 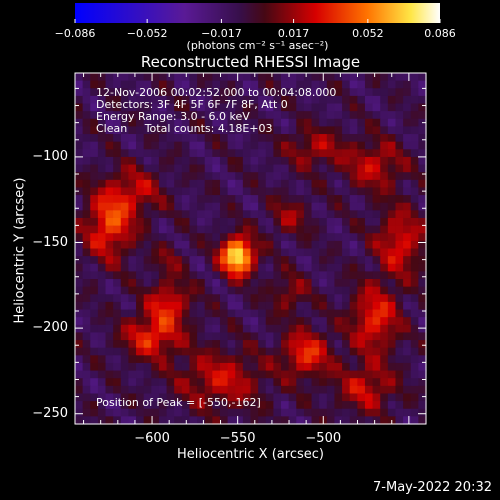 What do you see at coordinates (250, 62) in the screenshot?
I see `chart-title: Reconstructed RHESSI Image` at bounding box center [250, 62].